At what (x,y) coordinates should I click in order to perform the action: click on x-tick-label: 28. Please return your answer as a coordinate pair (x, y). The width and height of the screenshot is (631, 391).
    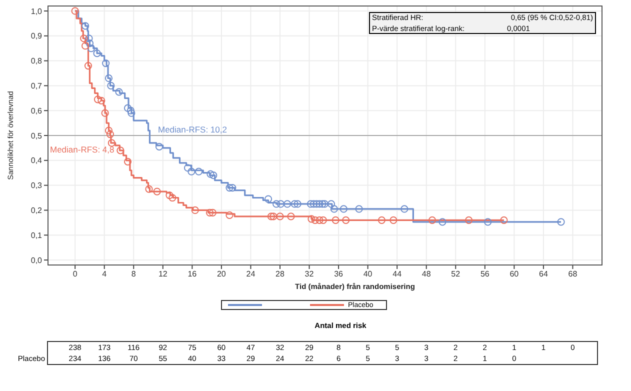
    Looking at the image, I should click on (280, 274).